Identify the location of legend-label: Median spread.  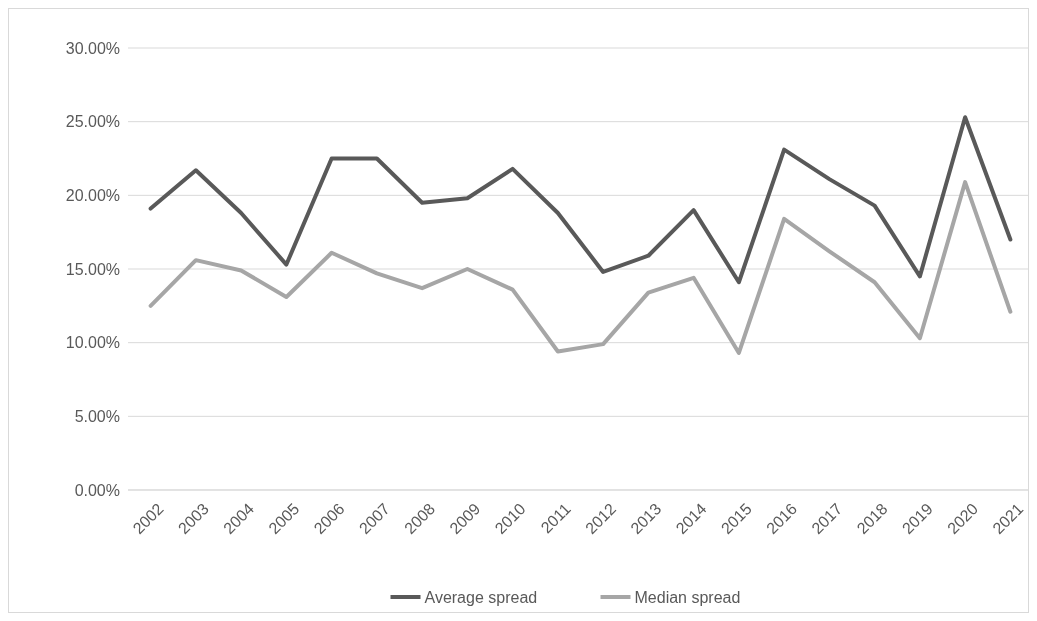
(687, 597).